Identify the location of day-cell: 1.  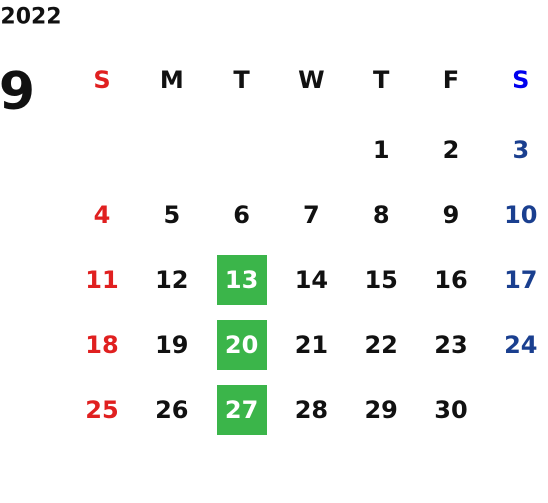
(381, 150).